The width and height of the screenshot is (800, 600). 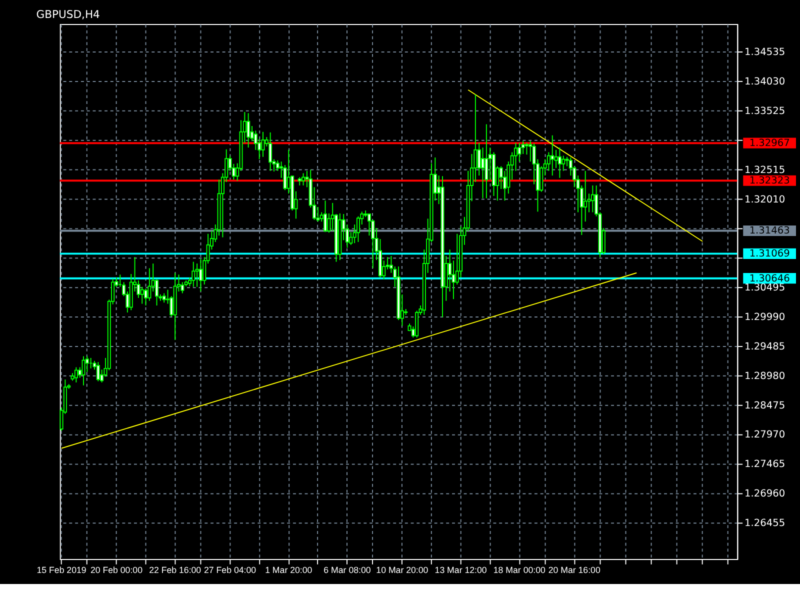 I want to click on ref-line-label: 1.30646, so click(x=769, y=278).